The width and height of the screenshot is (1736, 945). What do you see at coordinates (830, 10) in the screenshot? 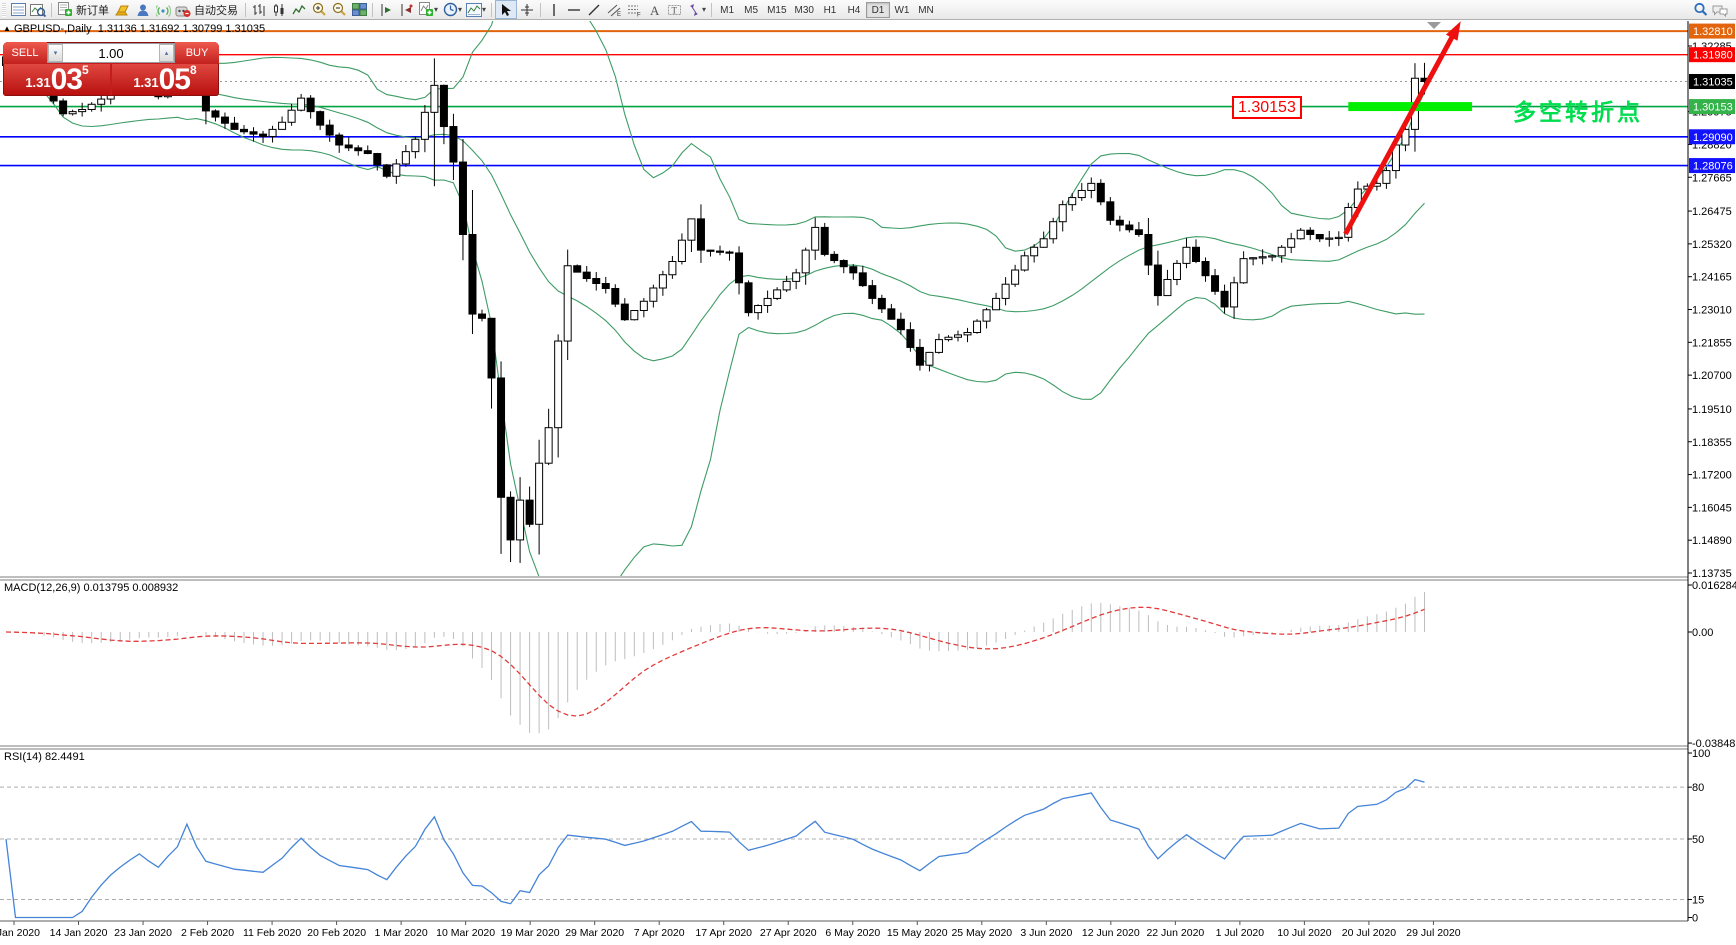
I see `timeframe-h1-button: H1` at bounding box center [830, 10].